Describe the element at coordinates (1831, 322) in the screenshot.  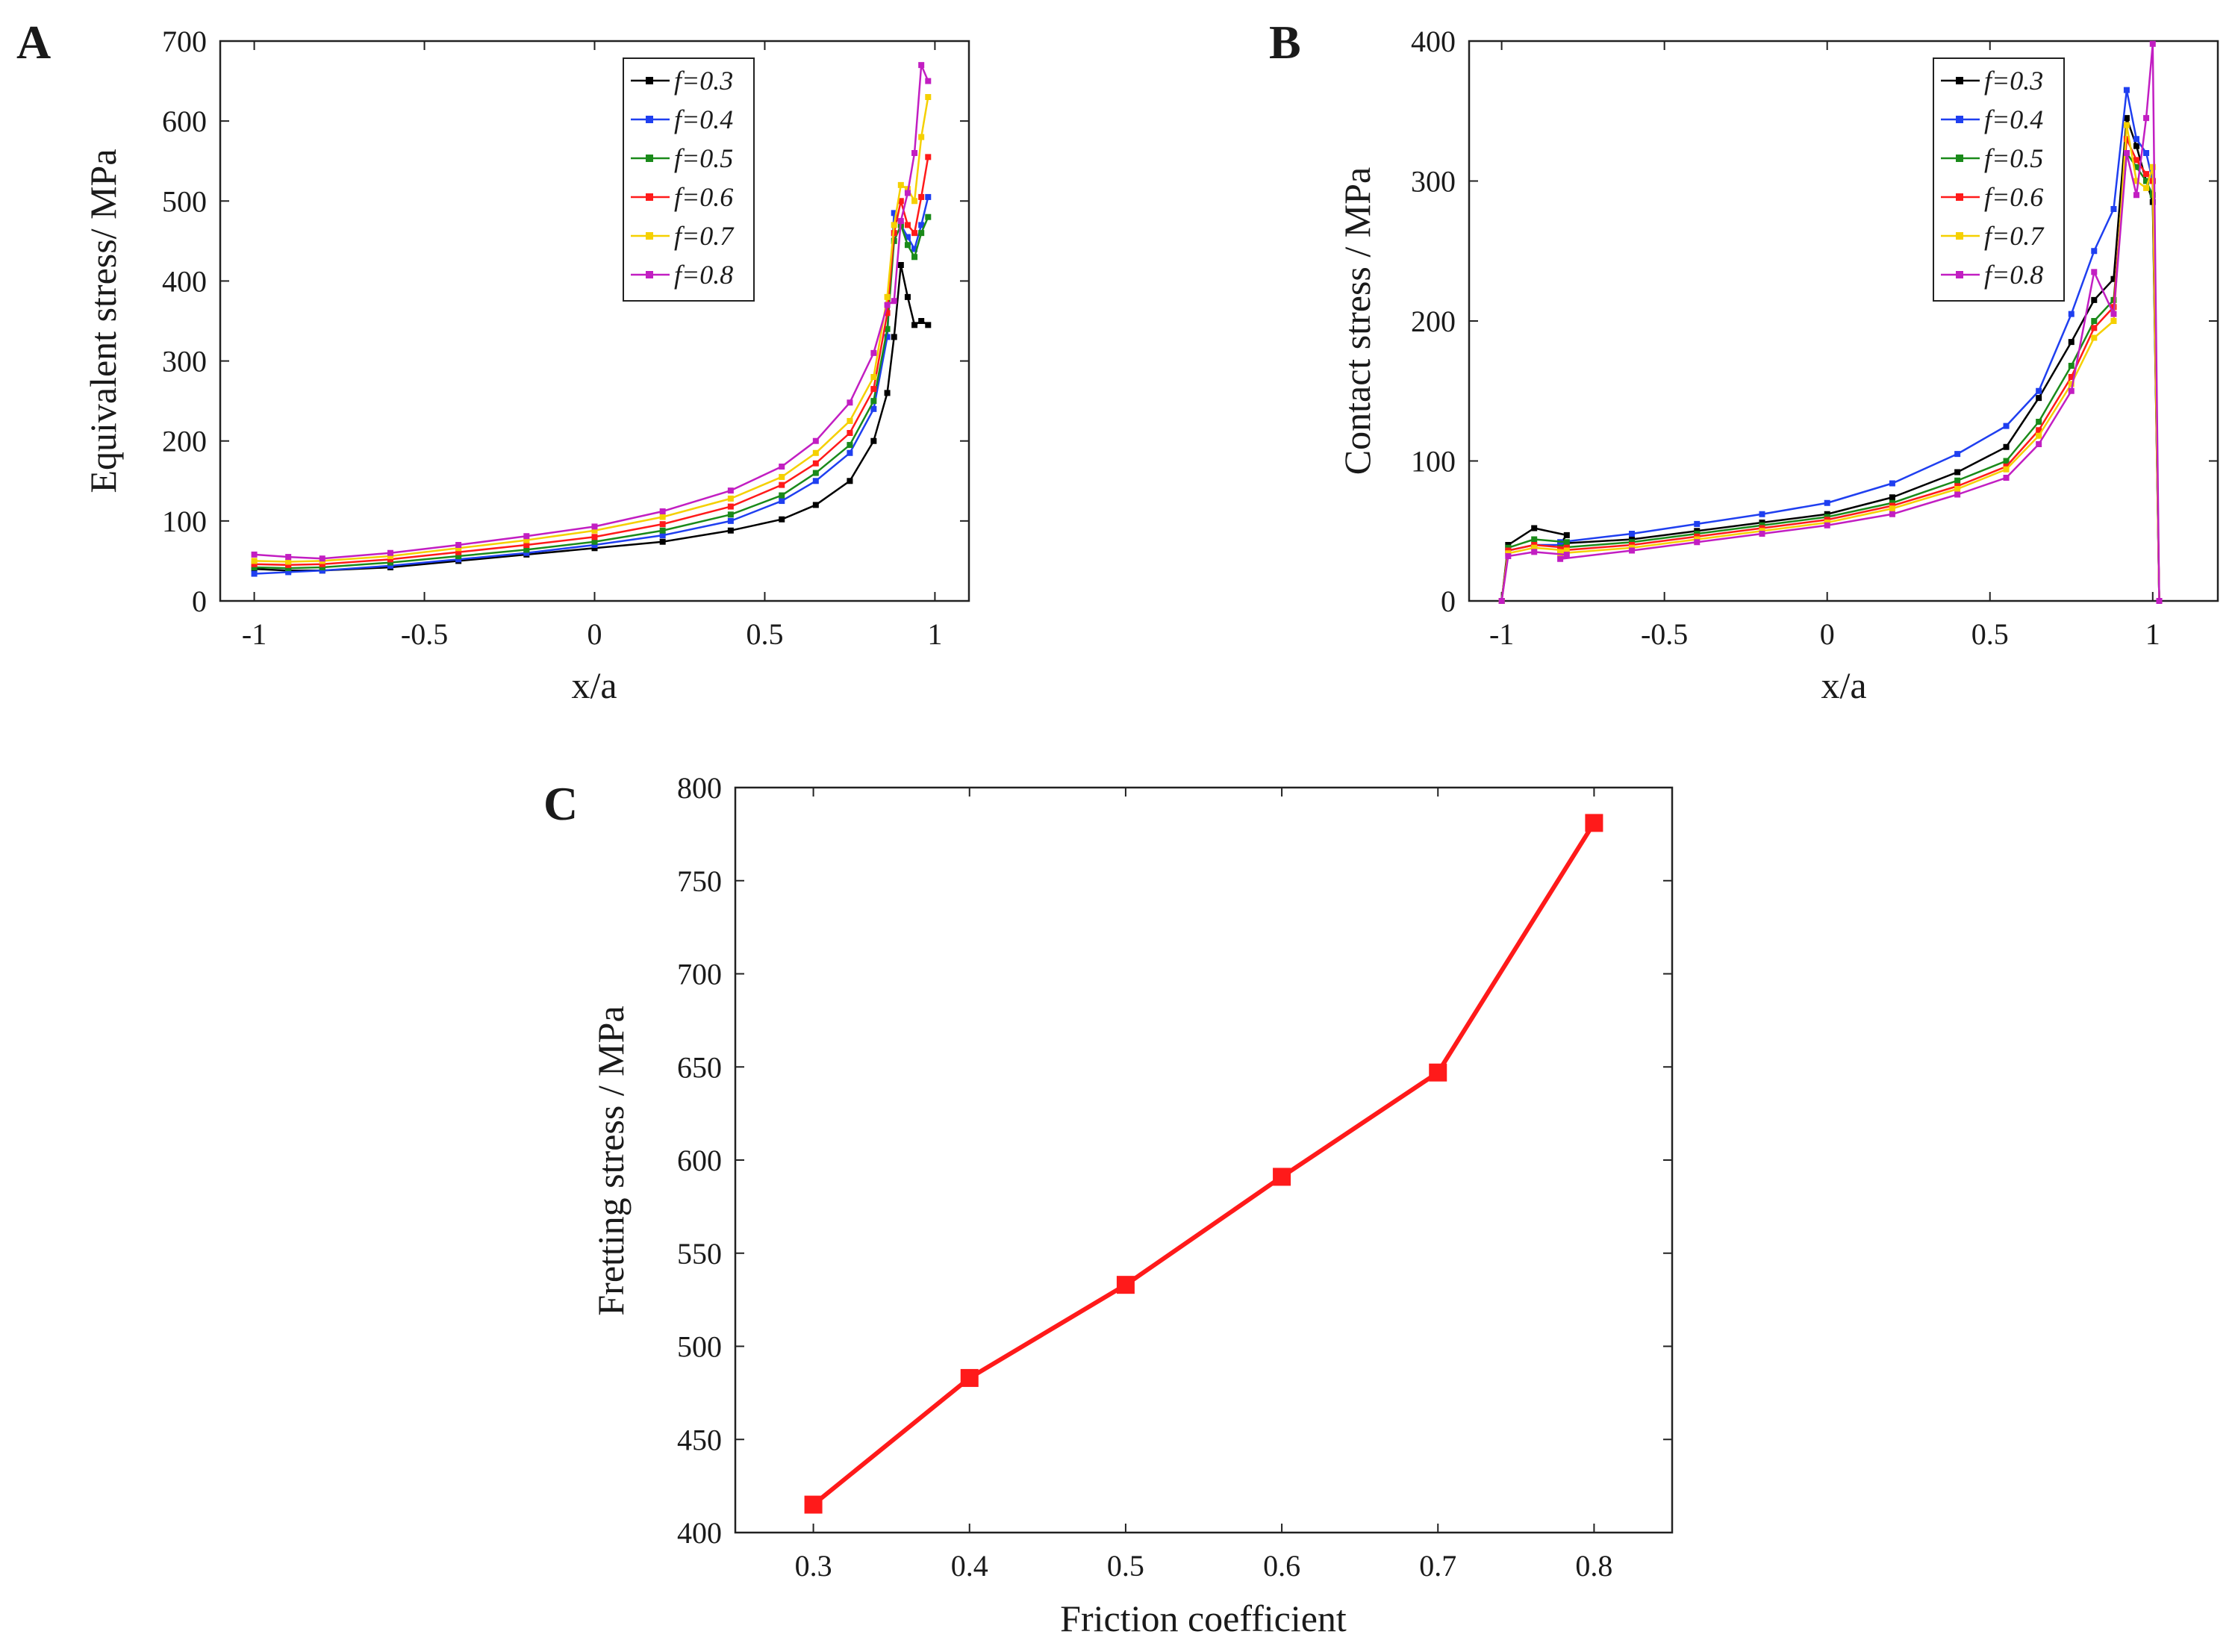
I see `panel-b-series` at that location.